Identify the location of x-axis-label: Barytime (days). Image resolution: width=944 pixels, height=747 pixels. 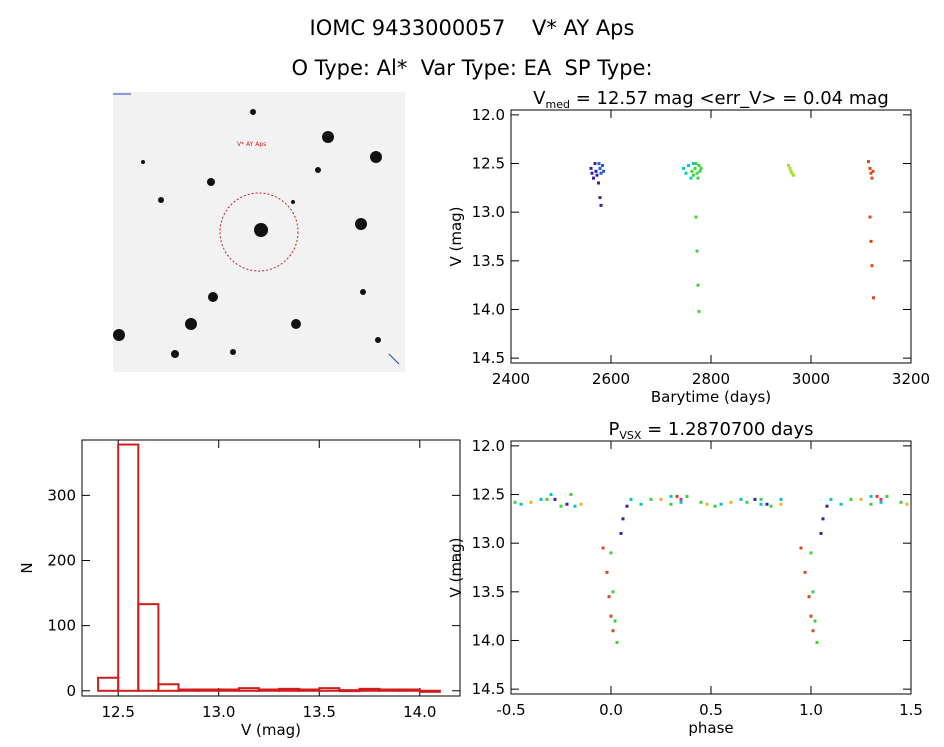
(711, 397).